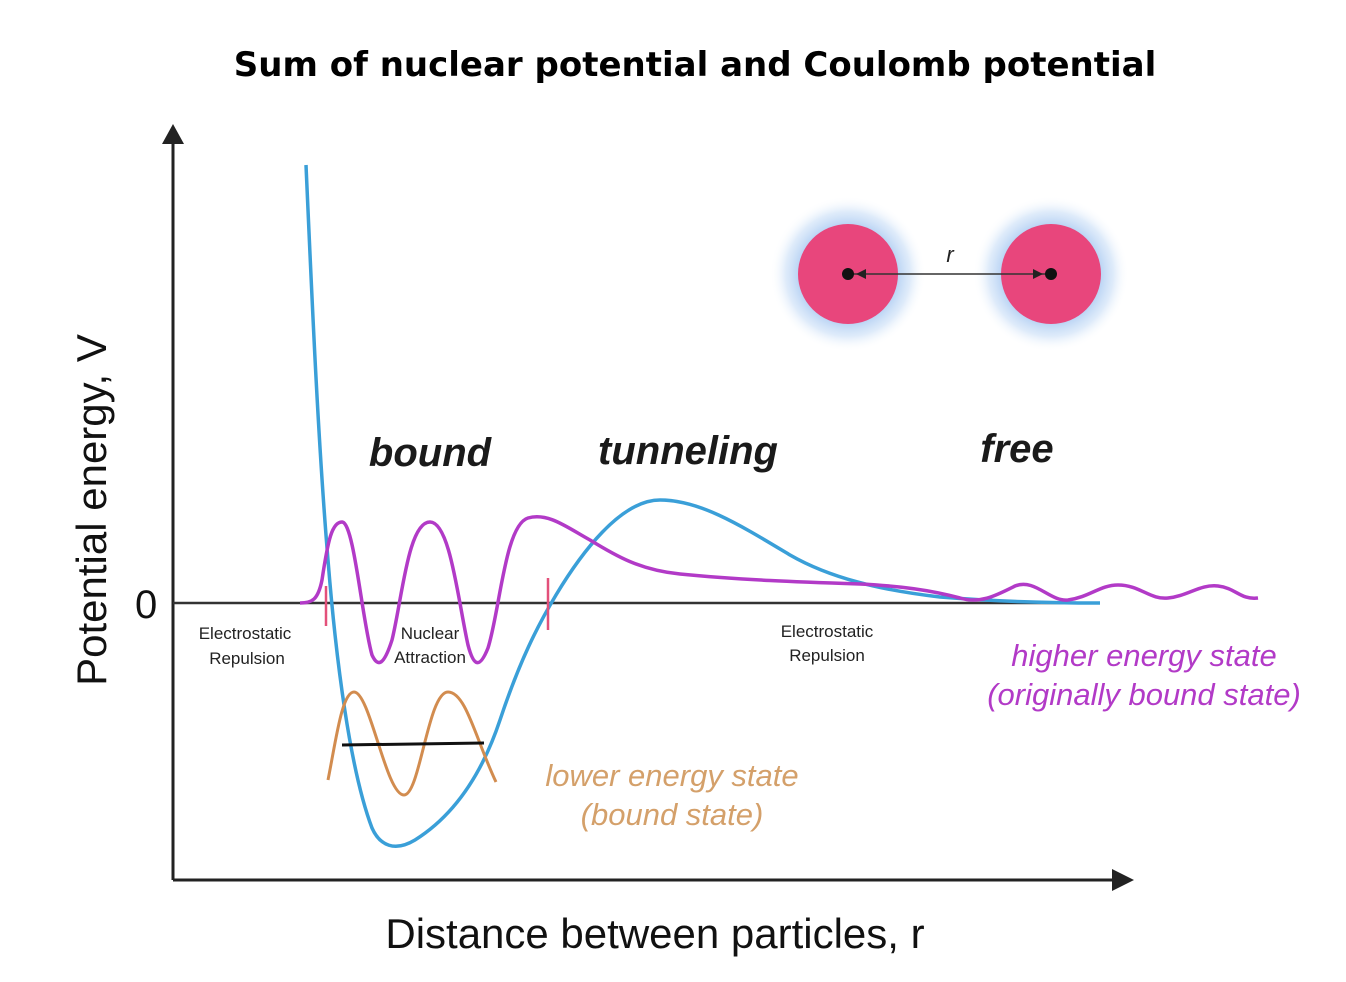 This screenshot has width=1346, height=982. What do you see at coordinates (173, 134) in the screenshot?
I see `y-axis-arrowhead` at bounding box center [173, 134].